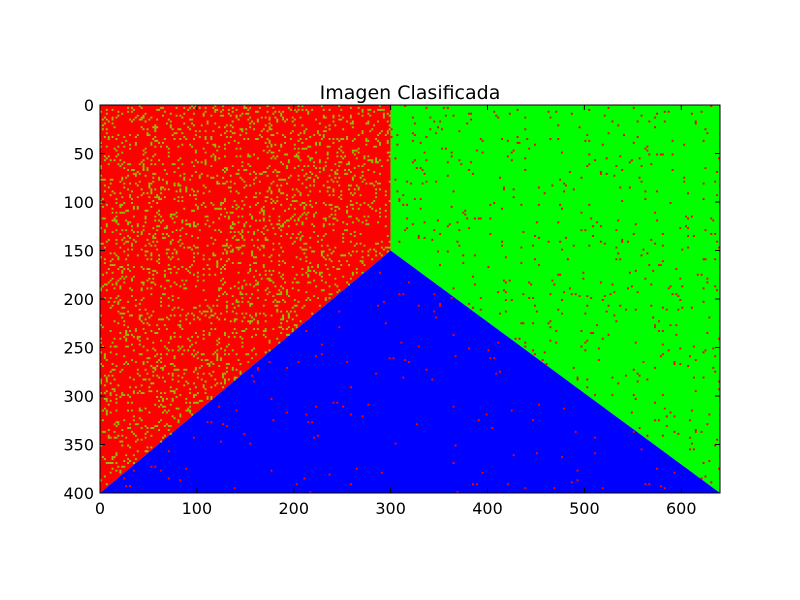 This screenshot has height=600, width=800. What do you see at coordinates (390, 508) in the screenshot?
I see `x-tick-label: 300` at bounding box center [390, 508].